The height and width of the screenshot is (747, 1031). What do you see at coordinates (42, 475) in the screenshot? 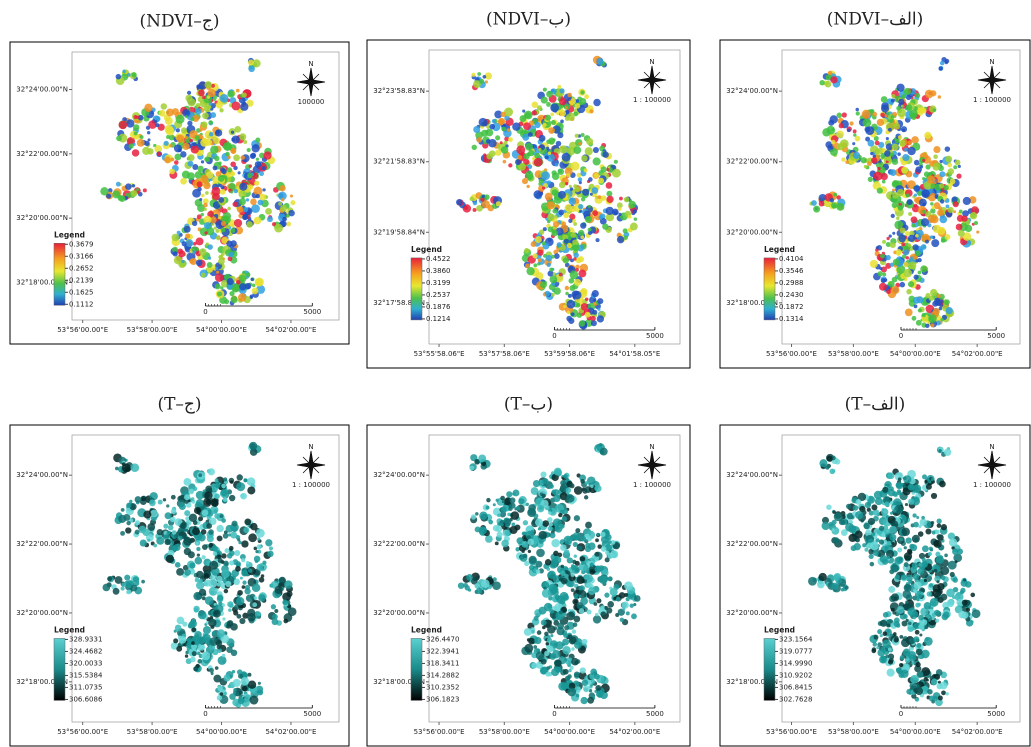
I see `lat-label: 32°24'00.00"N` at bounding box center [42, 475].